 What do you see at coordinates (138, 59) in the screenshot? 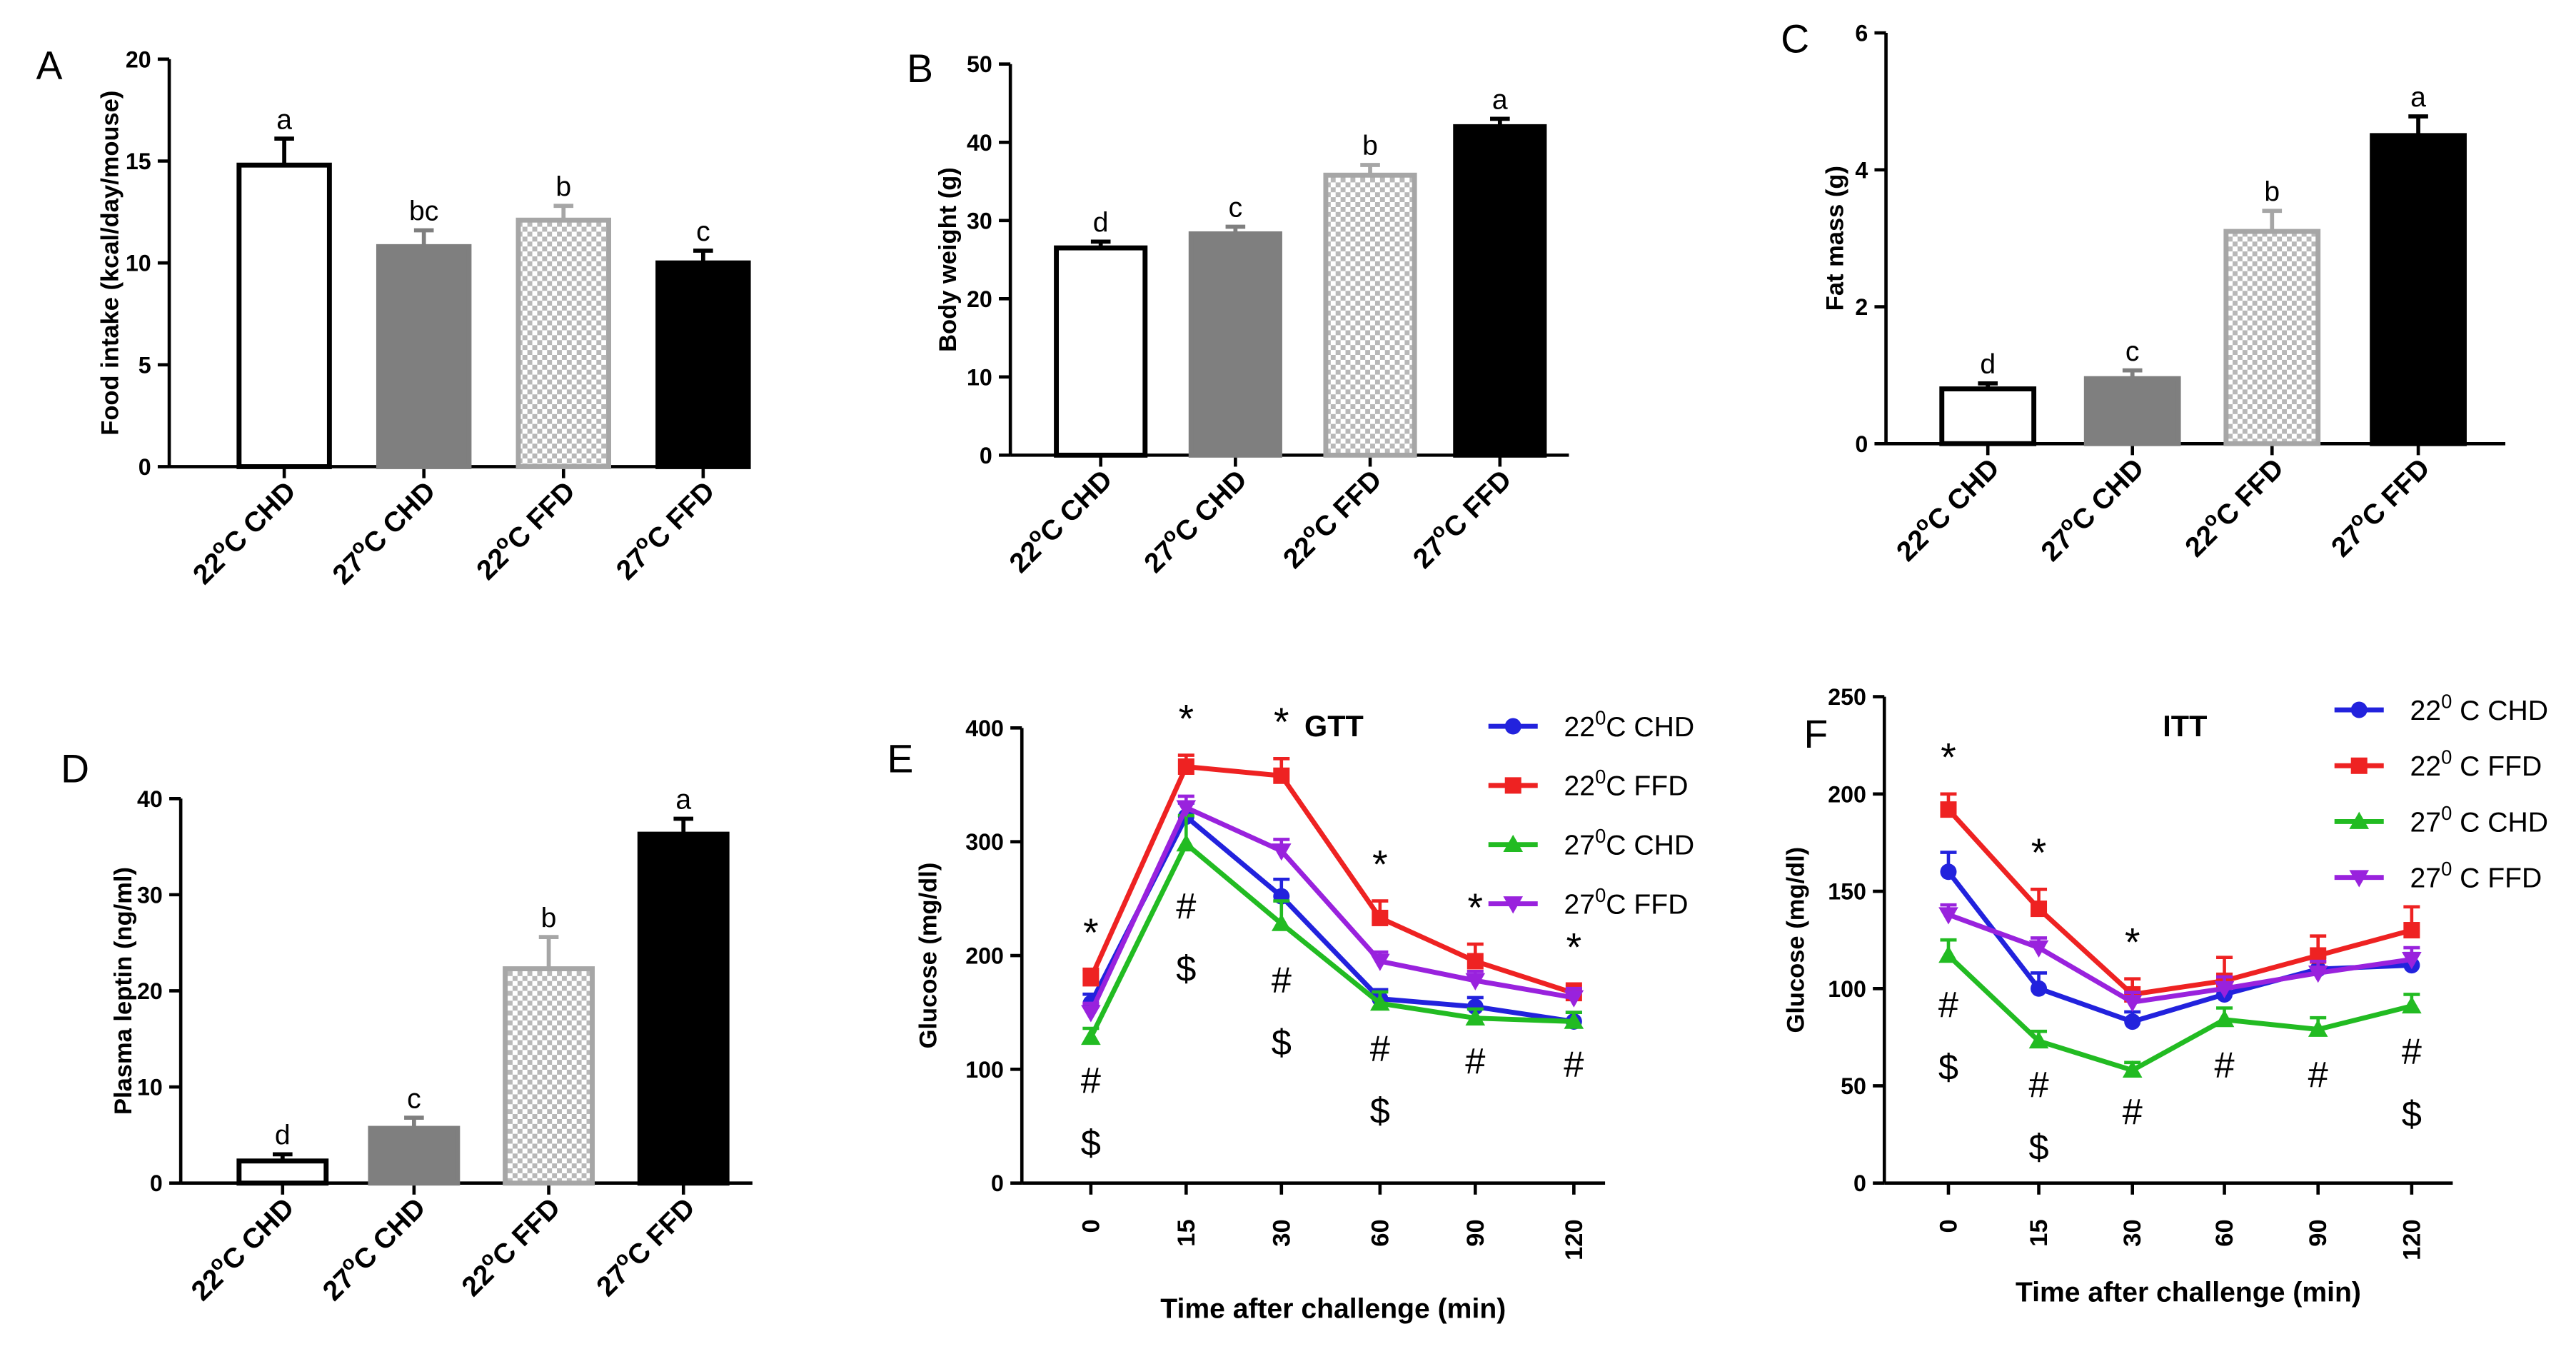
I see `y-tick-label: 20` at bounding box center [138, 59].